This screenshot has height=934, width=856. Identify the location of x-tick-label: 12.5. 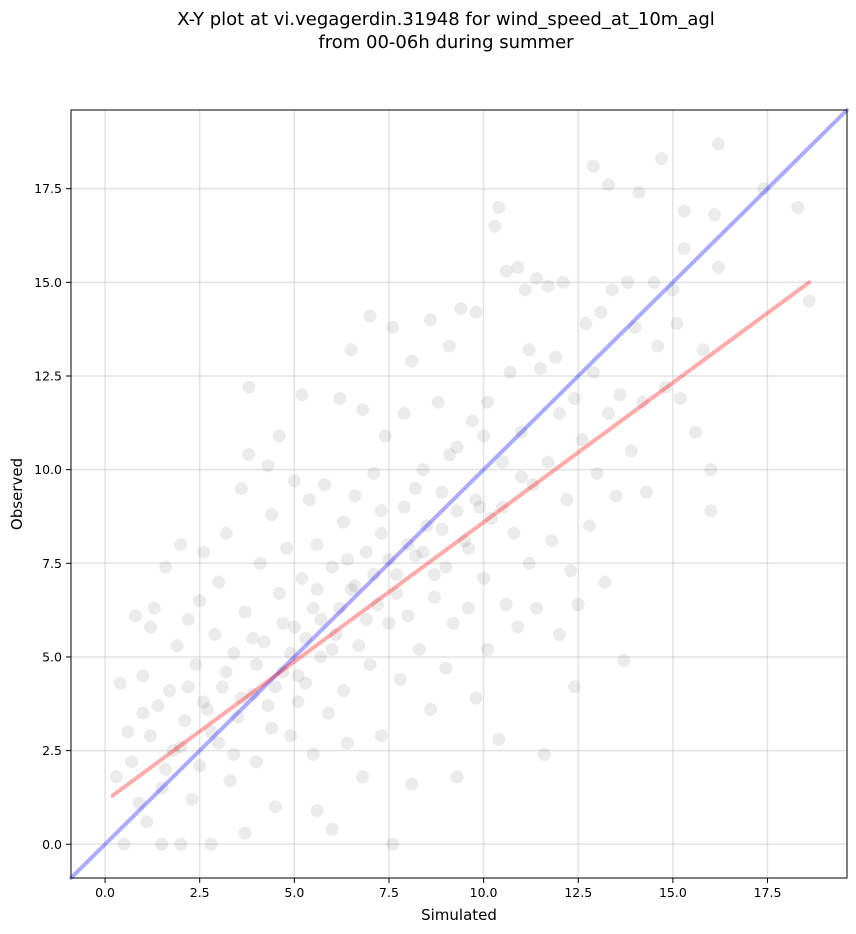
(578, 892).